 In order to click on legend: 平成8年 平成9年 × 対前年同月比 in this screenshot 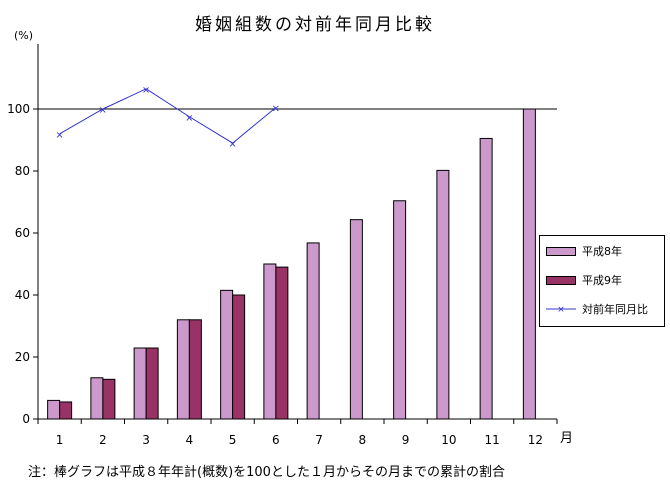, I will do `click(602, 281)`.